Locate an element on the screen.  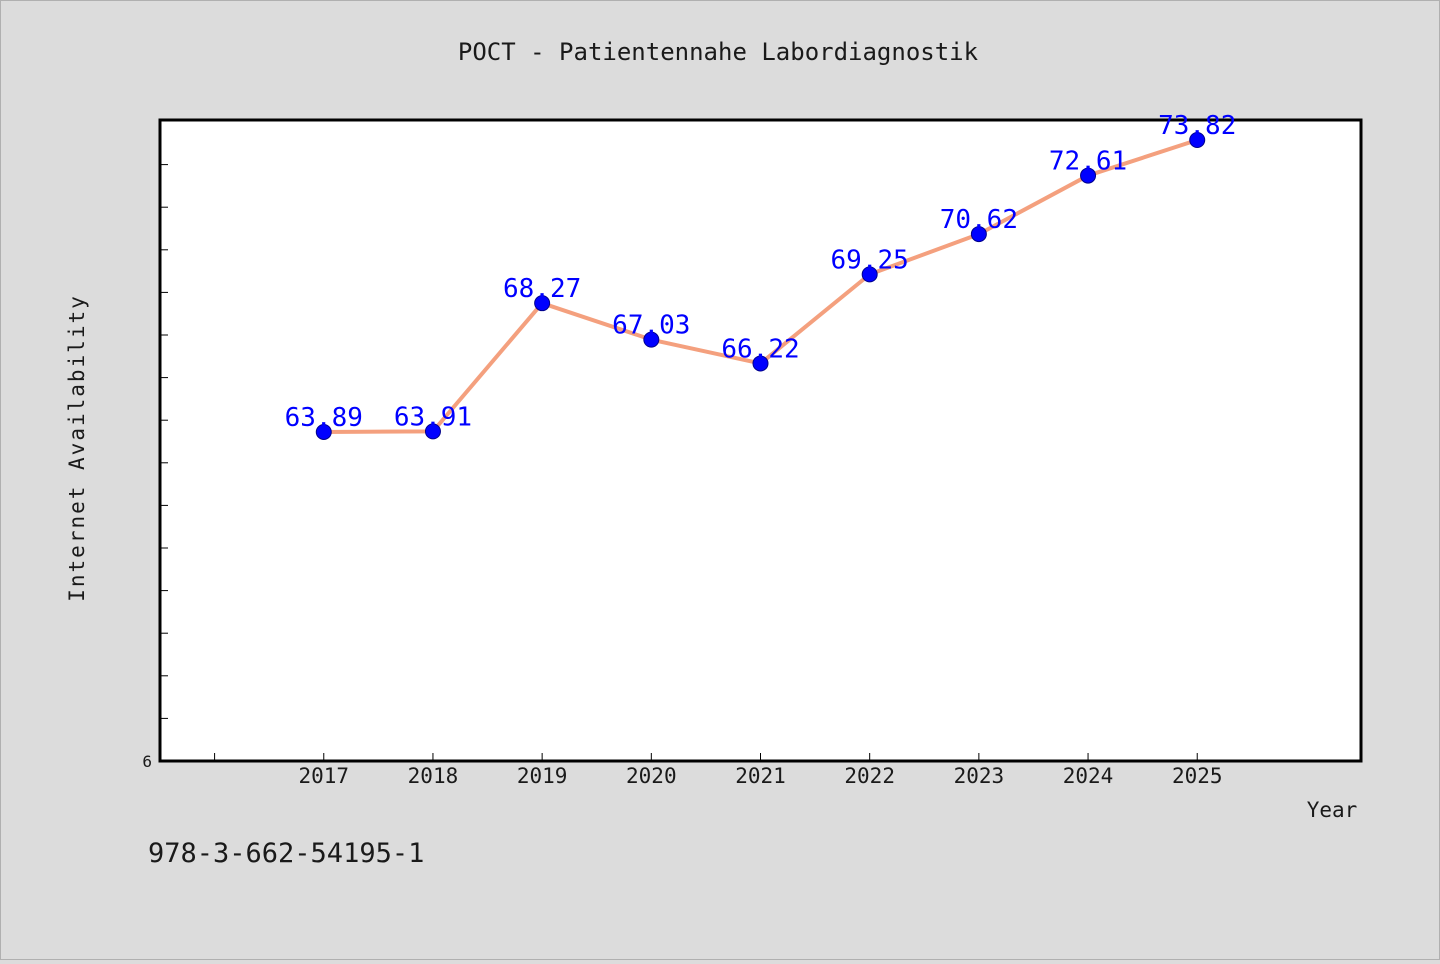
x-tick-label: 2025 is located at coordinates (1197, 776).